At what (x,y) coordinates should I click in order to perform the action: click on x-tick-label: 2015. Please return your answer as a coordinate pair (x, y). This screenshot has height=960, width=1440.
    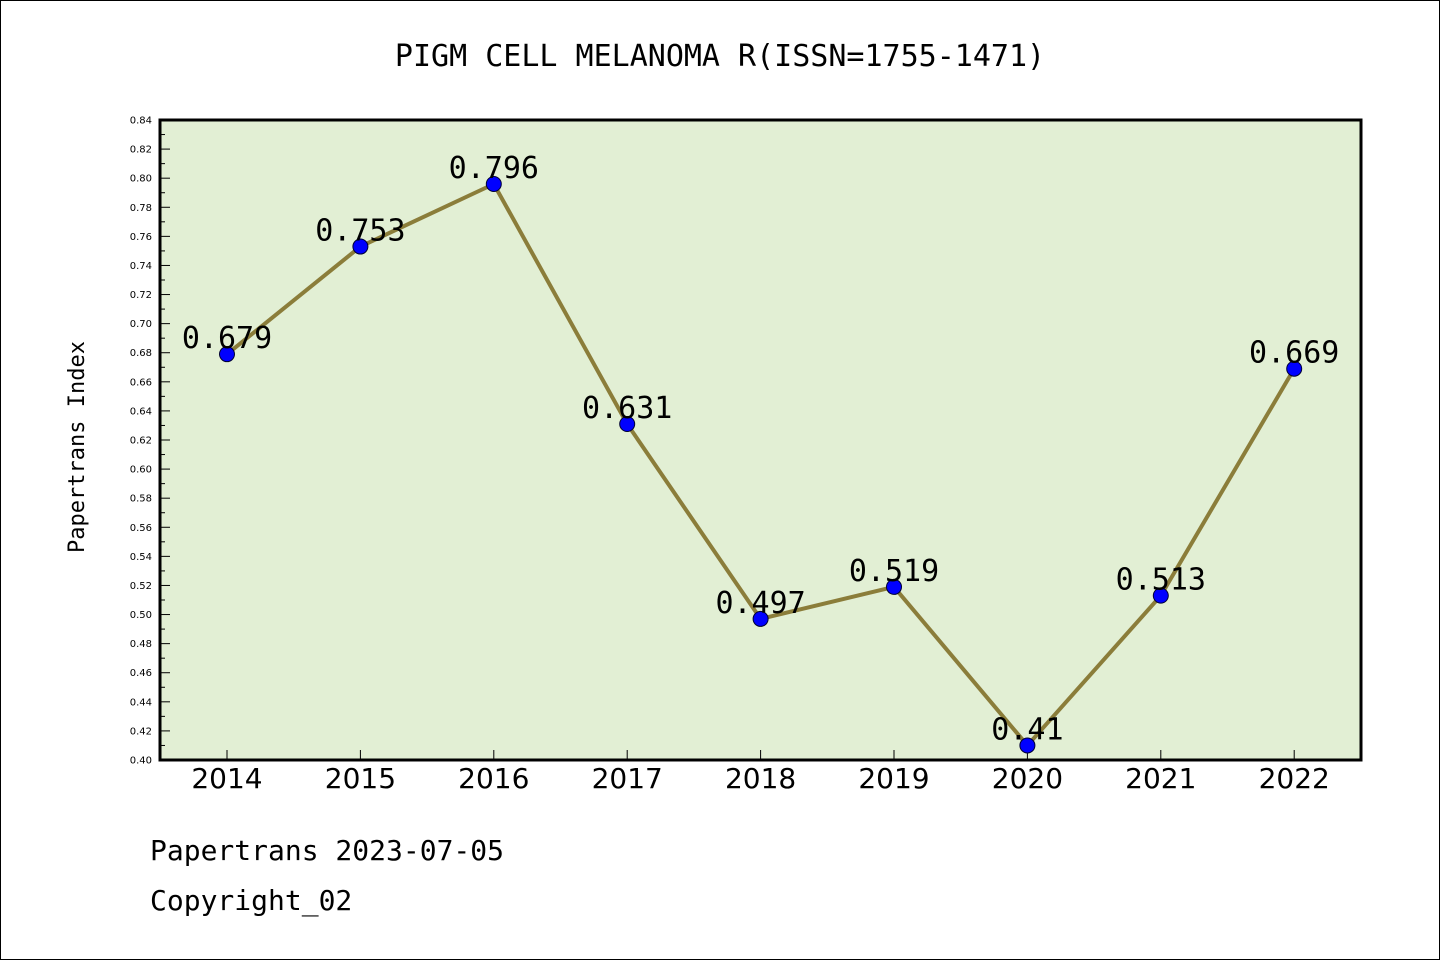
    Looking at the image, I should click on (360, 778).